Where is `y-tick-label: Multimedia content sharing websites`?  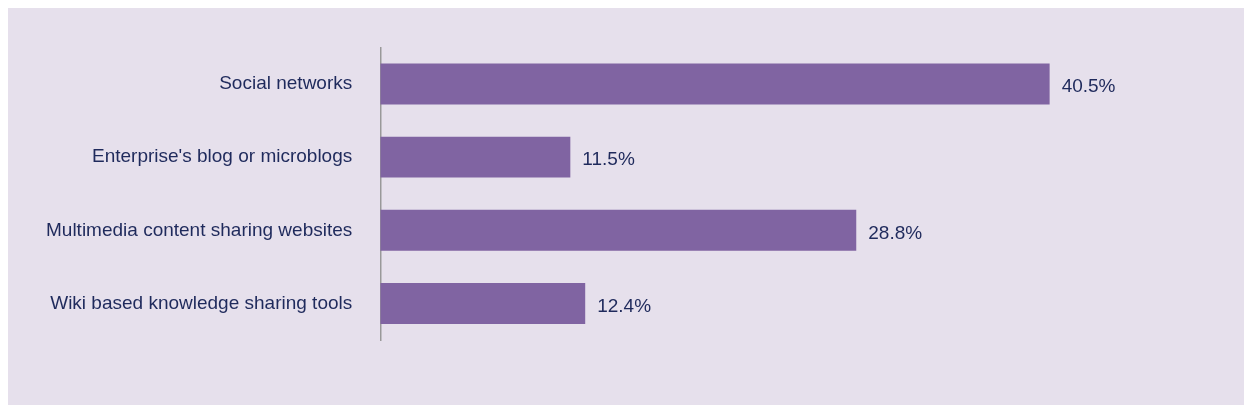
y-tick-label: Multimedia content sharing websites is located at coordinates (199, 229).